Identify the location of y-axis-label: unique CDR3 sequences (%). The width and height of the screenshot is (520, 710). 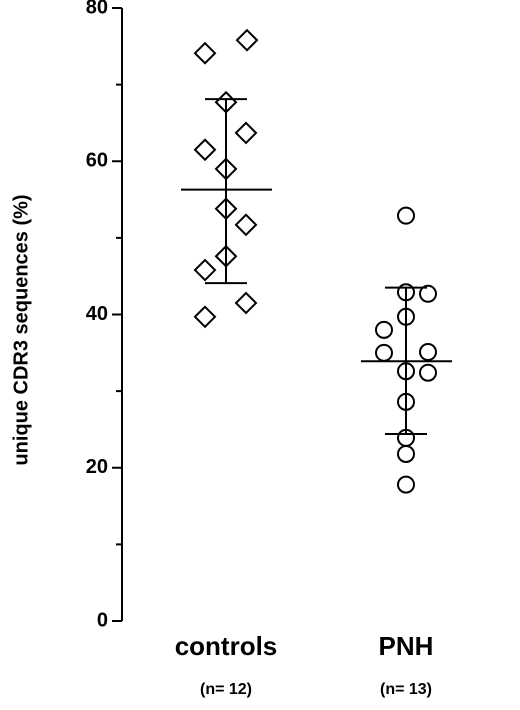
(21, 329).